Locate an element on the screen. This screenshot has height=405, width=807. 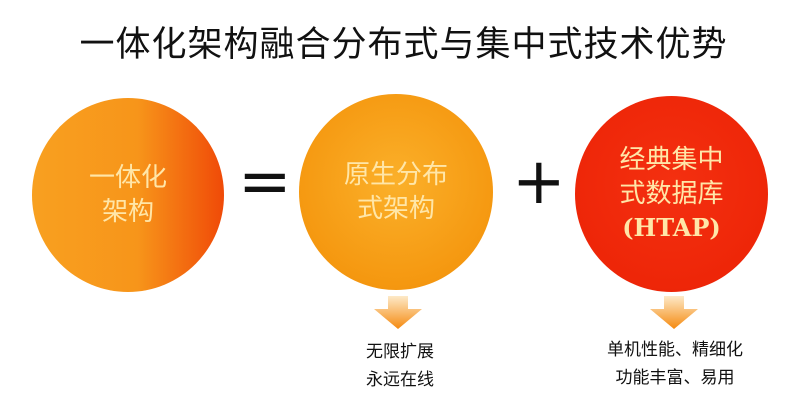
centralized-database-circle: 经典集中 式数据库 (HTAP) is located at coordinates (671, 194).